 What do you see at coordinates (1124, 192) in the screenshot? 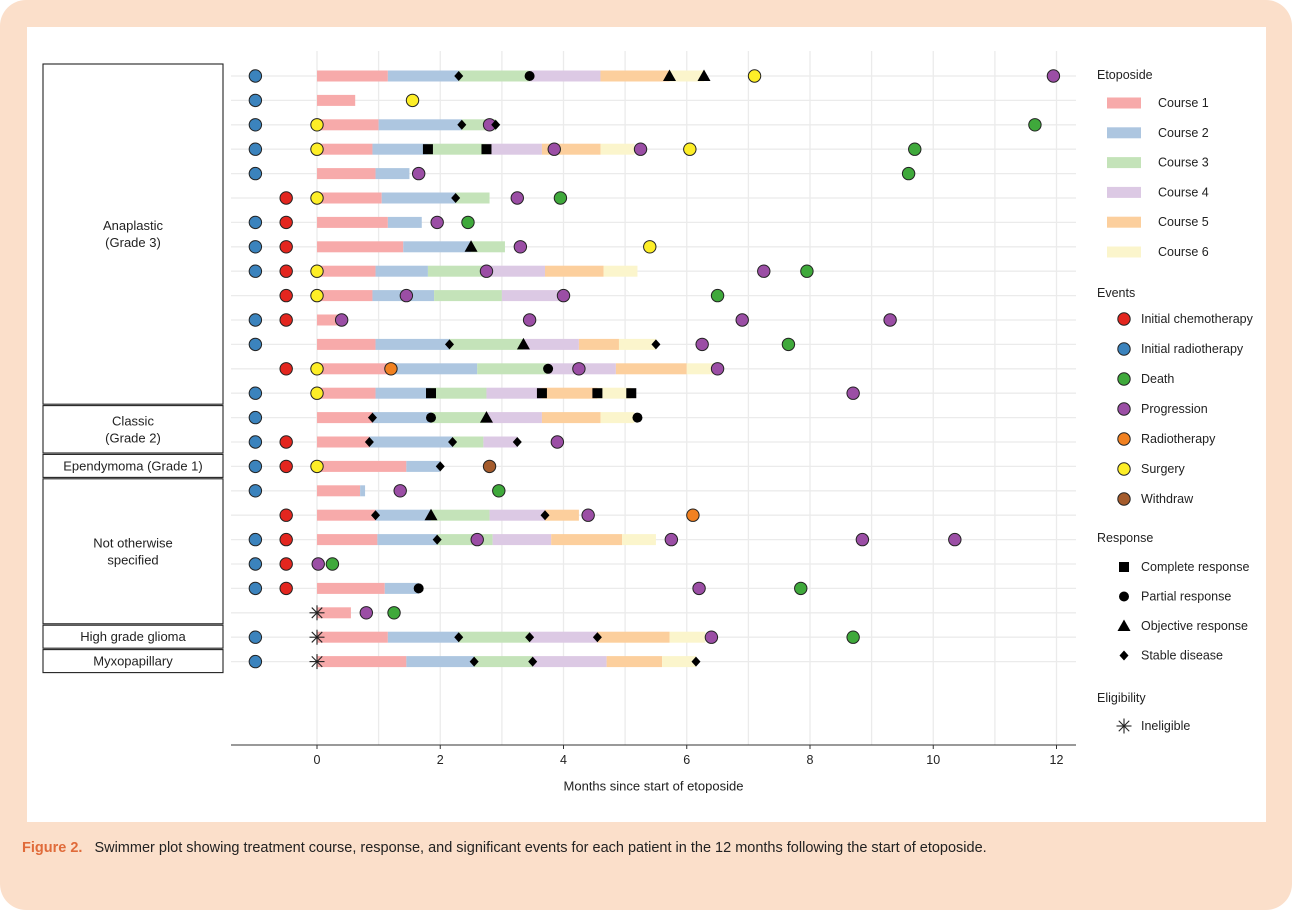
I see `legend-course-swatch` at bounding box center [1124, 192].